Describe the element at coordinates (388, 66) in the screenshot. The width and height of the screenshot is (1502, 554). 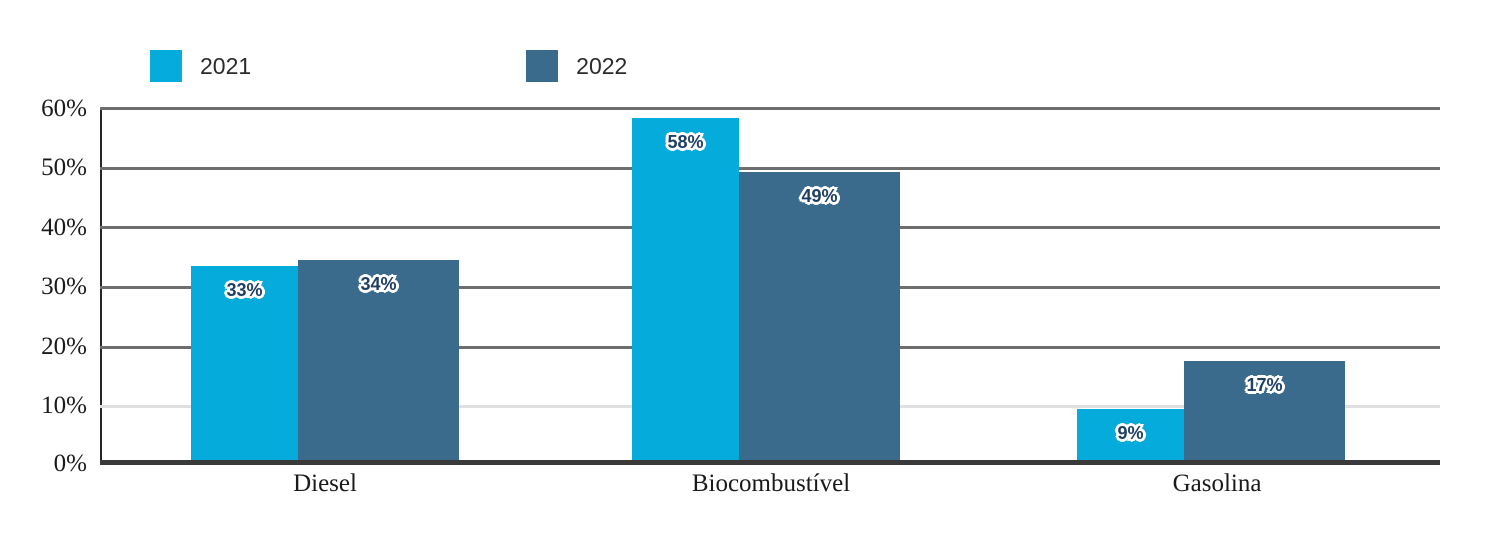
I see `chart-legend: 2021 2022` at that location.